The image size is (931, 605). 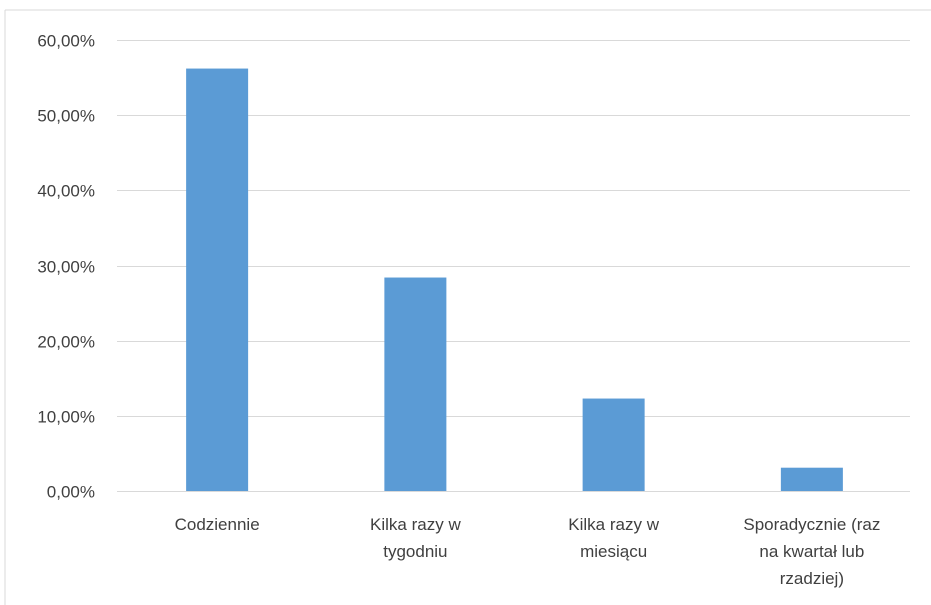 I want to click on x-tick-label-line: miesiącu, so click(x=613, y=551).